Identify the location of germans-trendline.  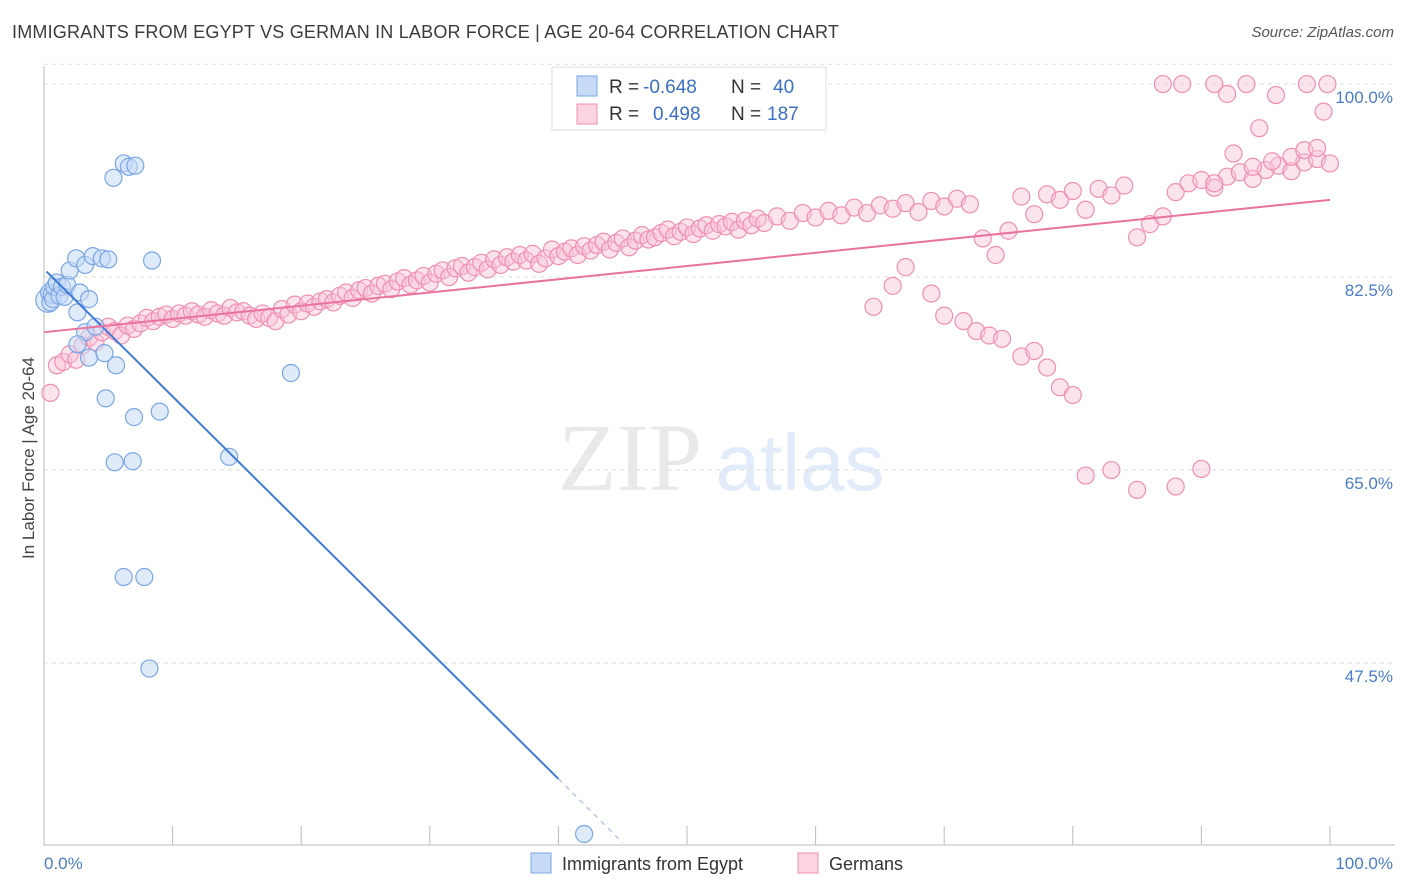
(687, 266).